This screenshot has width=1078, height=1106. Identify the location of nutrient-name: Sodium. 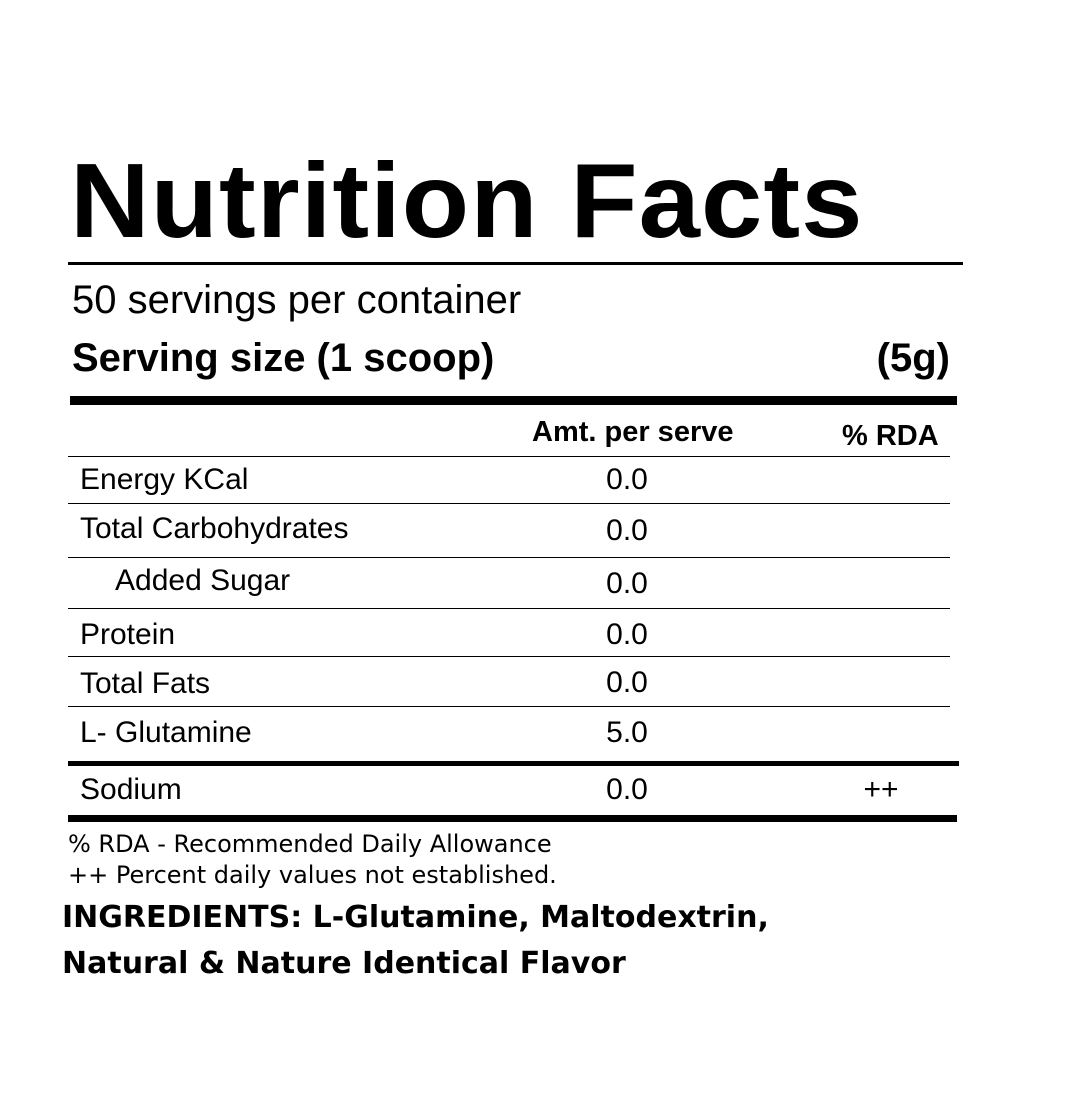
(131, 789).